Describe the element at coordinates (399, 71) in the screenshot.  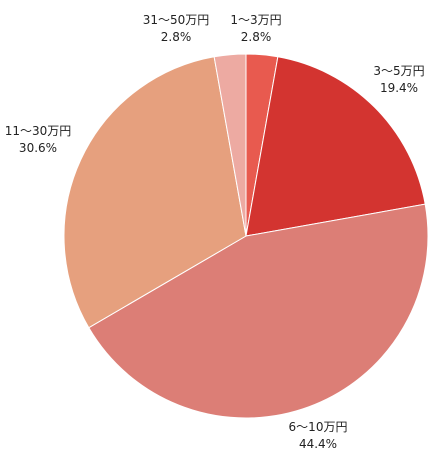
I see `slice-category: 3〜5万円` at that location.